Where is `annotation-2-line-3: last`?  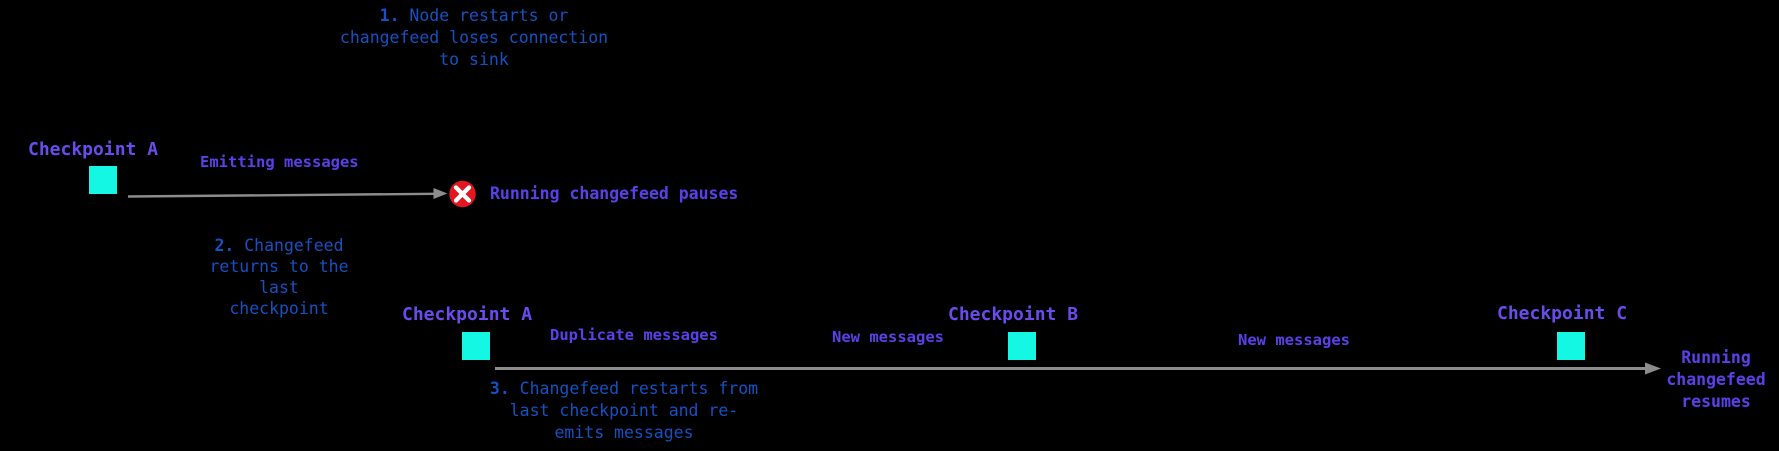 annotation-2-line-3: last is located at coordinates (279, 287).